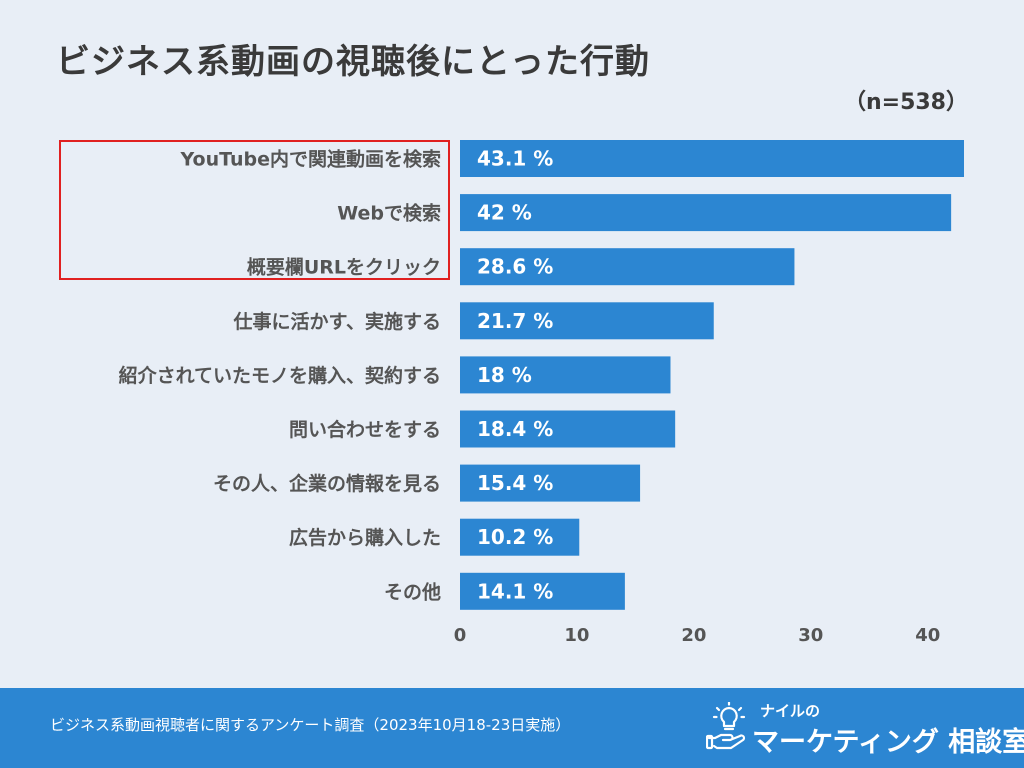  Describe the element at coordinates (365, 429) in the screenshot. I see `category-label: 問い合わせをする` at that location.